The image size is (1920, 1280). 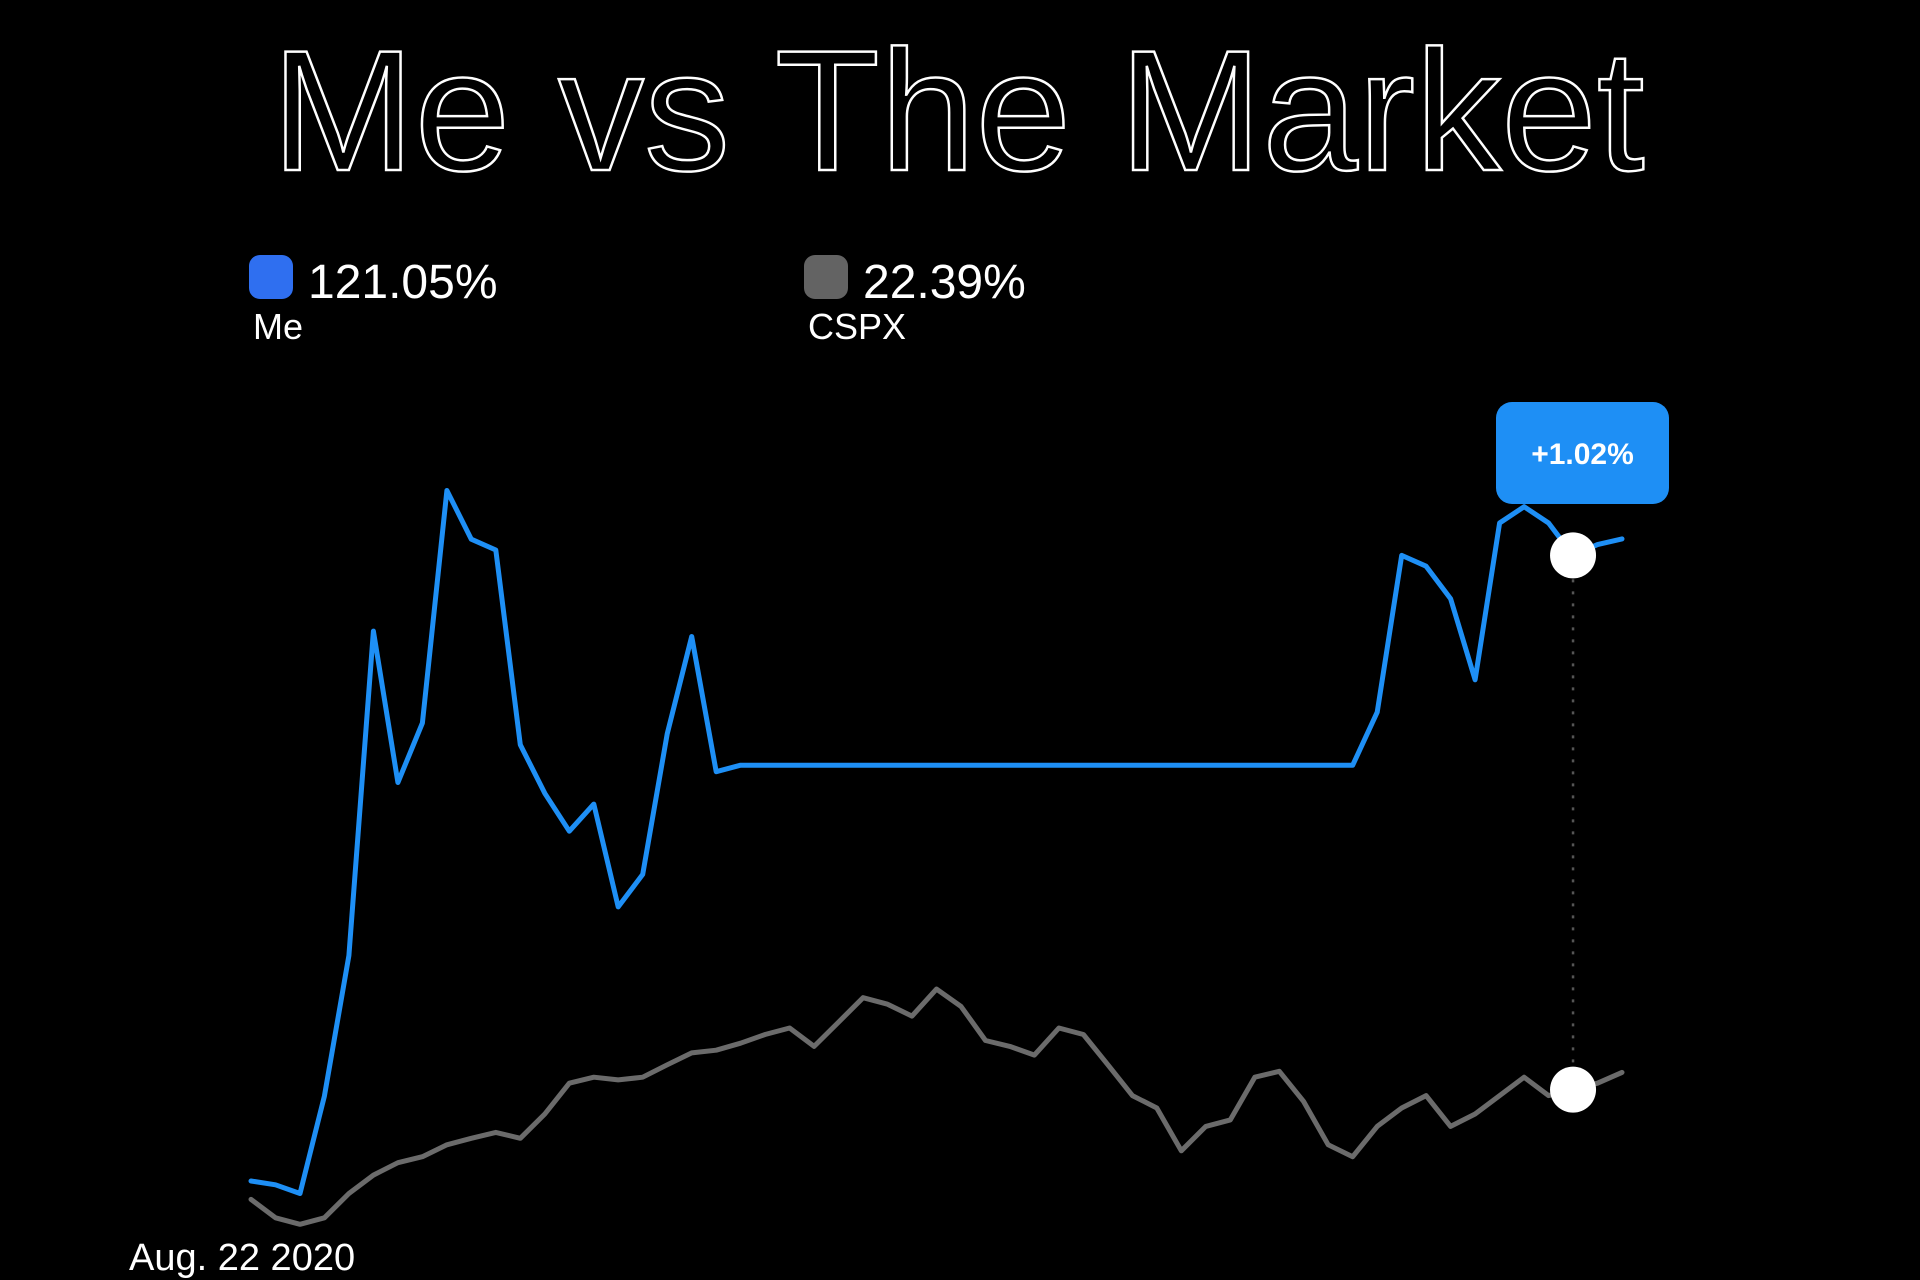 What do you see at coordinates (403, 282) in the screenshot?
I see `legend-value: 121.05%` at bounding box center [403, 282].